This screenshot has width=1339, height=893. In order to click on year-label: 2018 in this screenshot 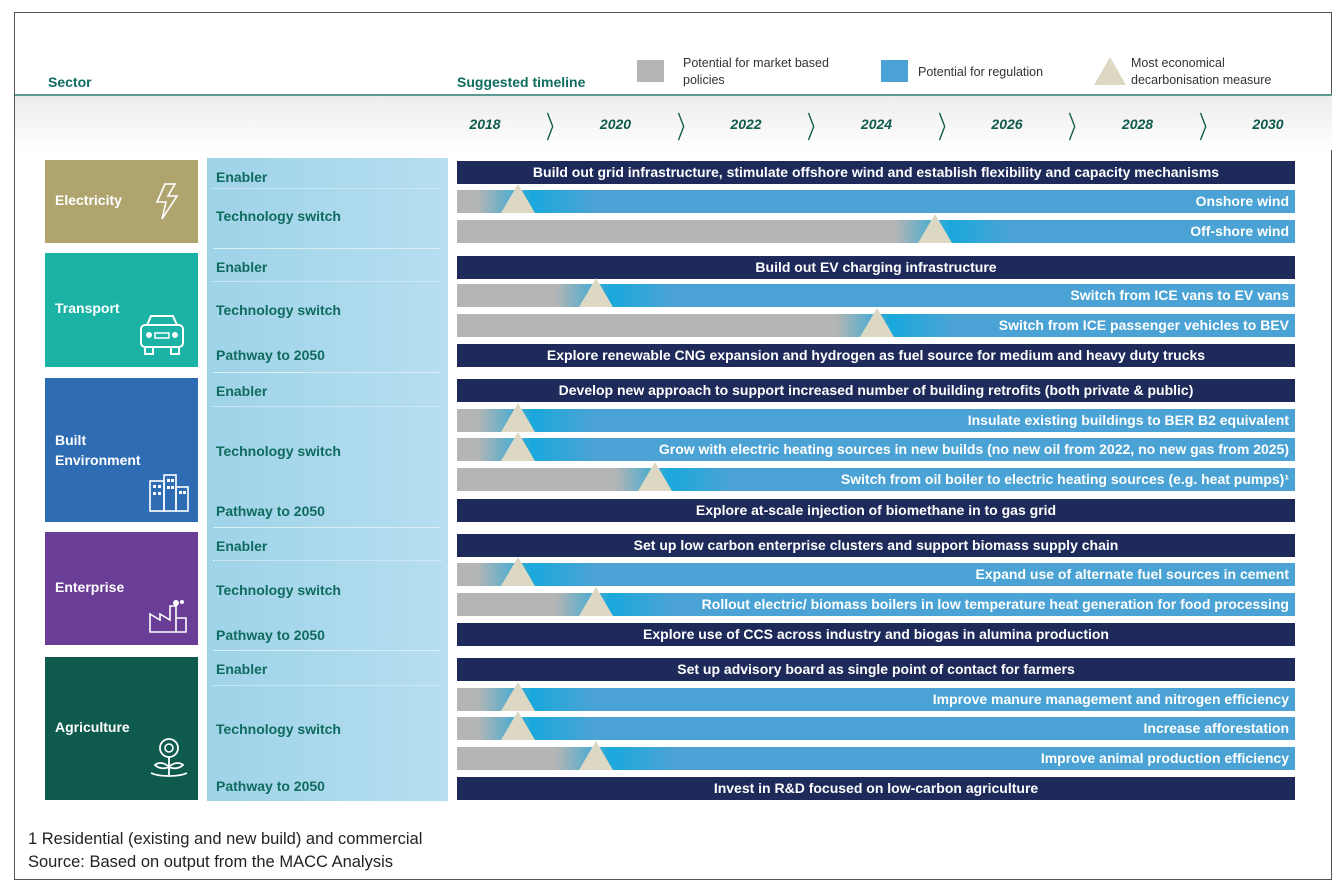, I will do `click(485, 124)`.